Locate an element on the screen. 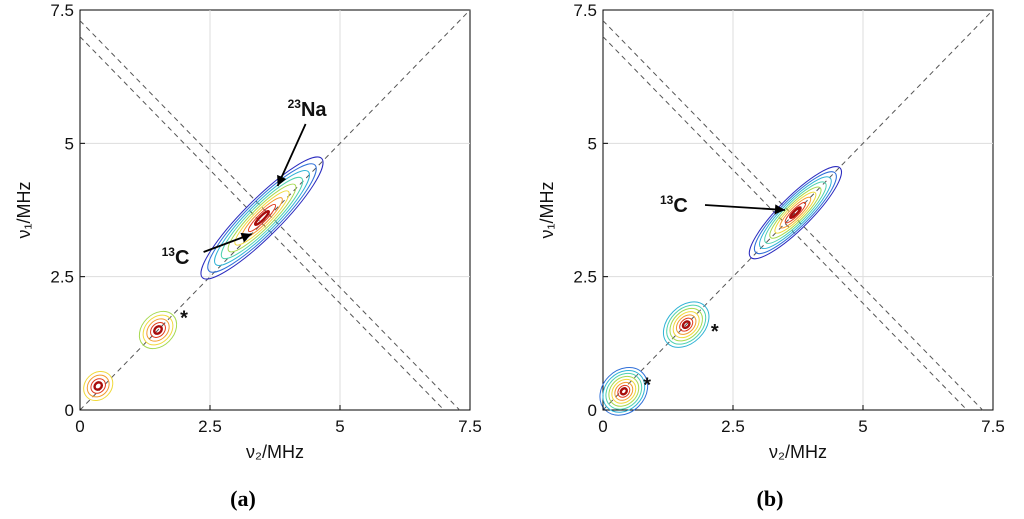 Image resolution: width=1024 pixels, height=519 pixels. contours-a is located at coordinates (203, 279).